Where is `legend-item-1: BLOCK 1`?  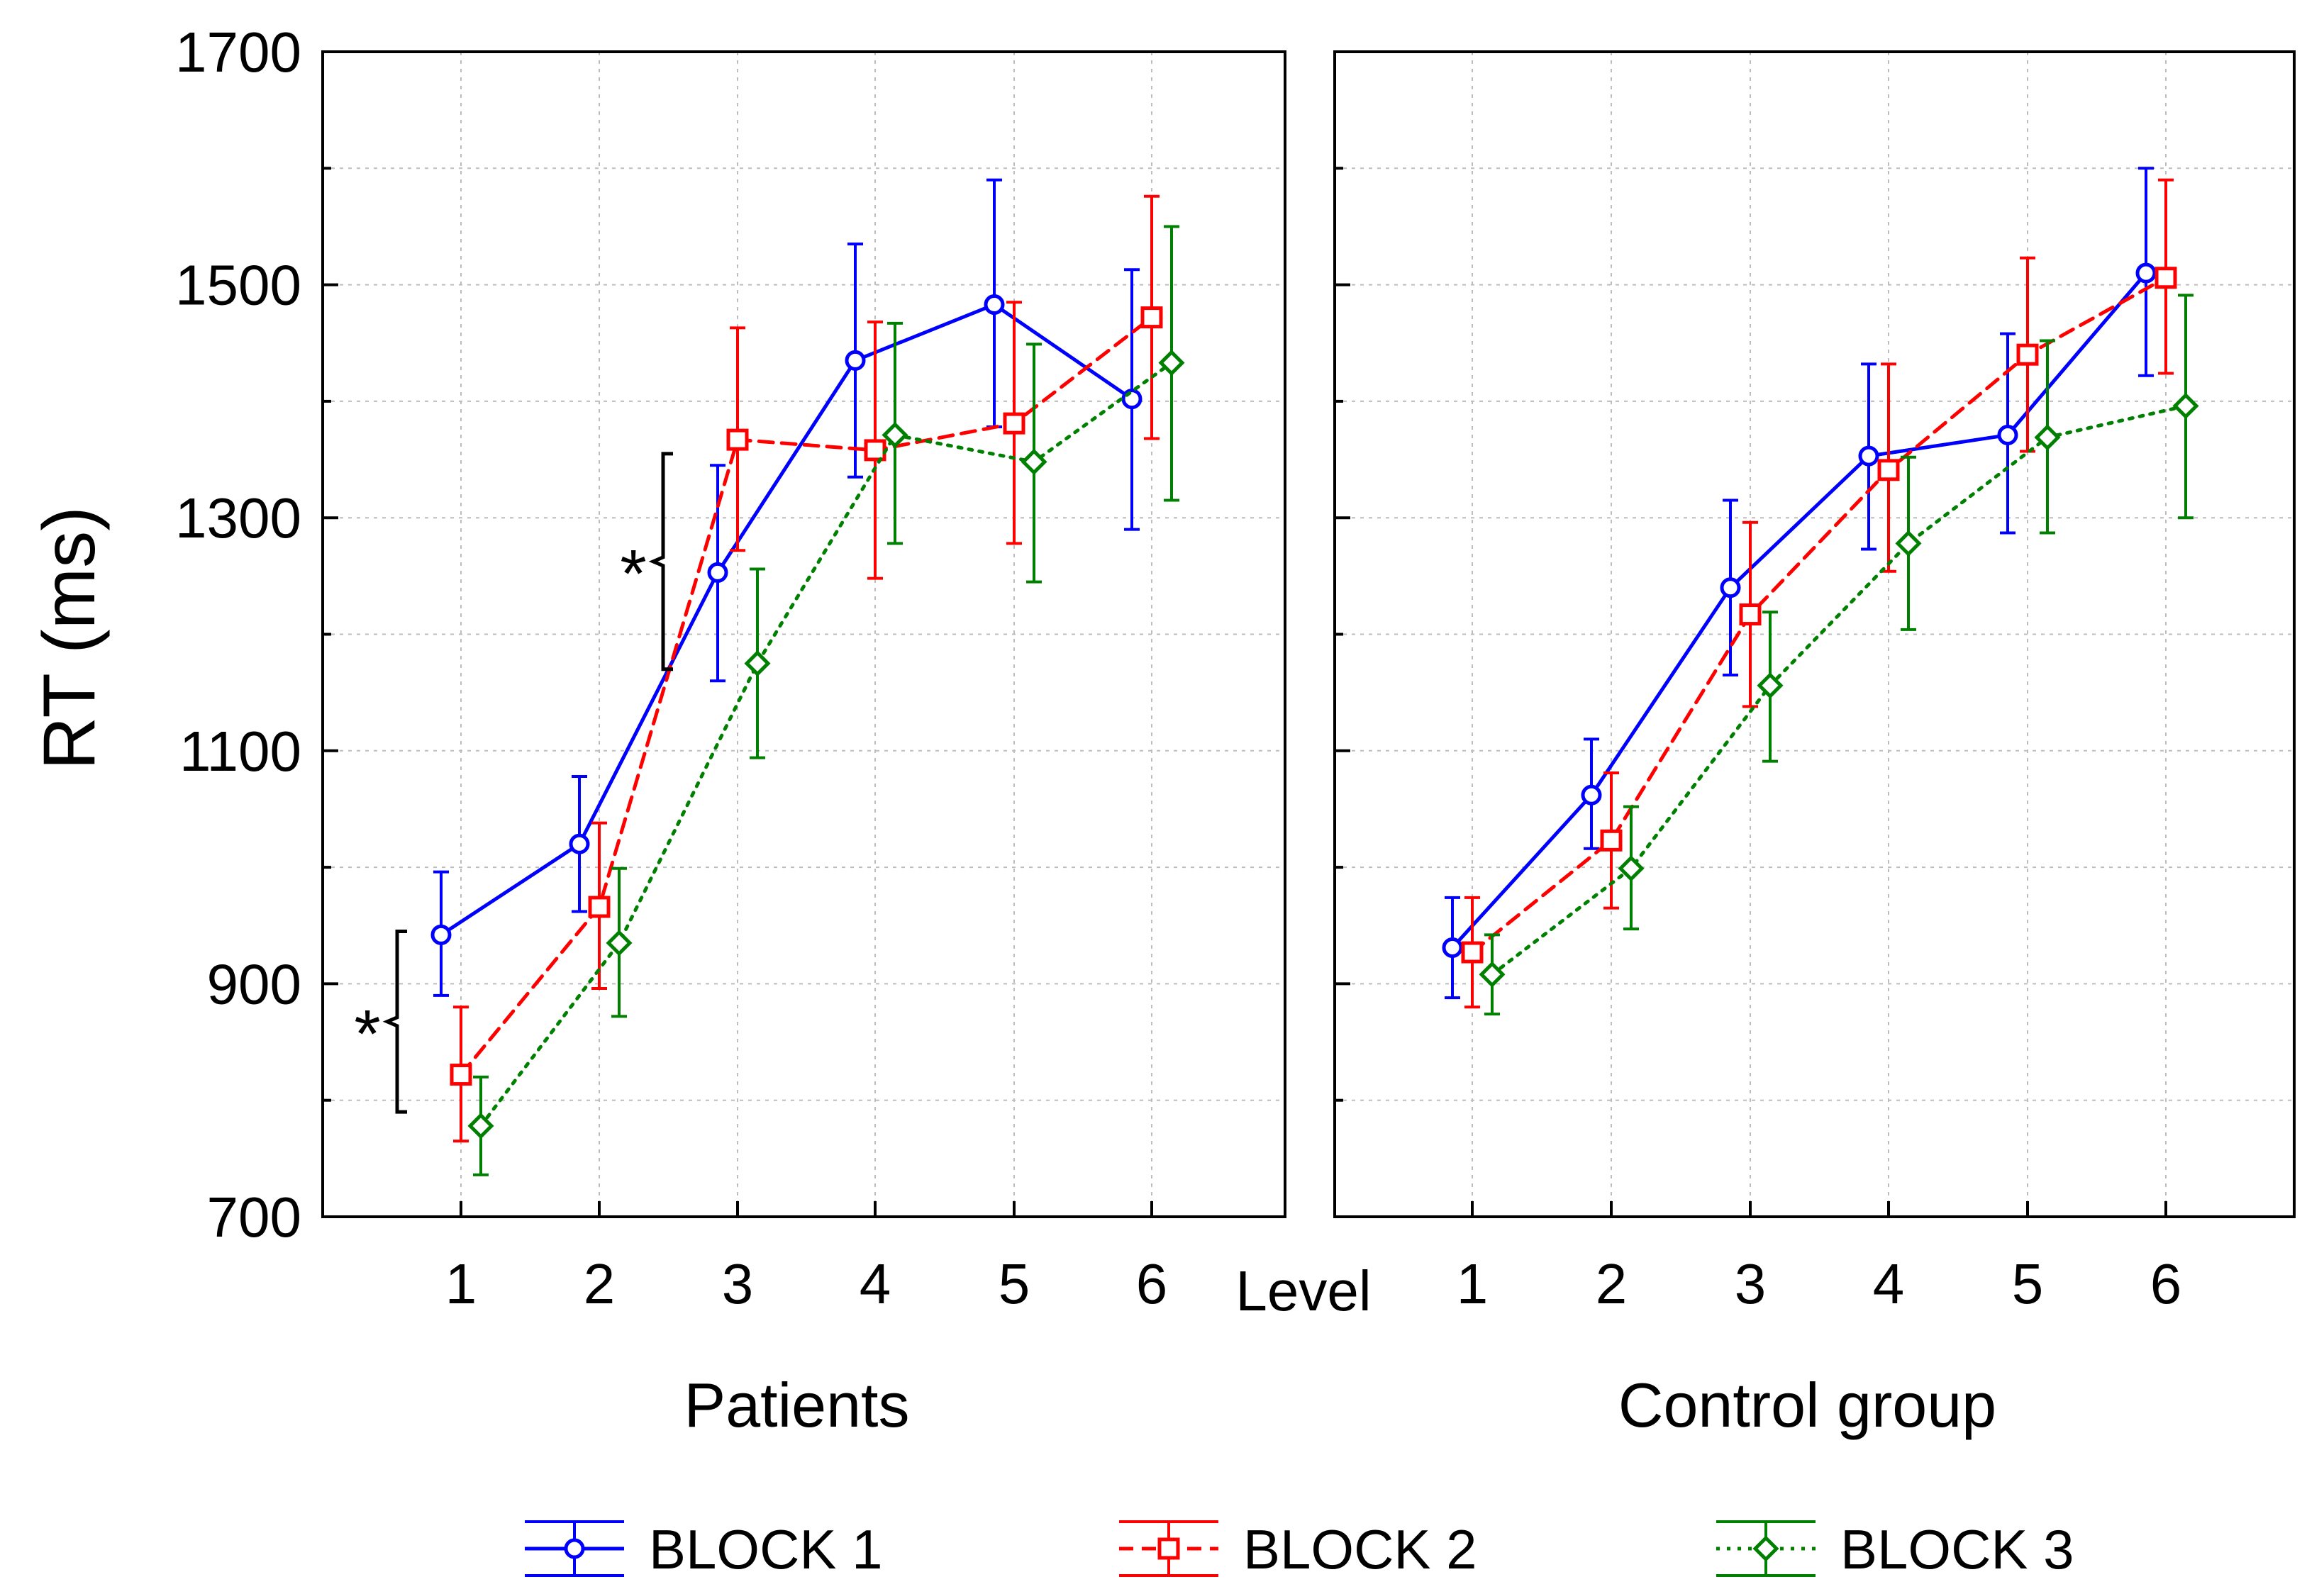 legend-item-1: BLOCK 1 is located at coordinates (703, 1549).